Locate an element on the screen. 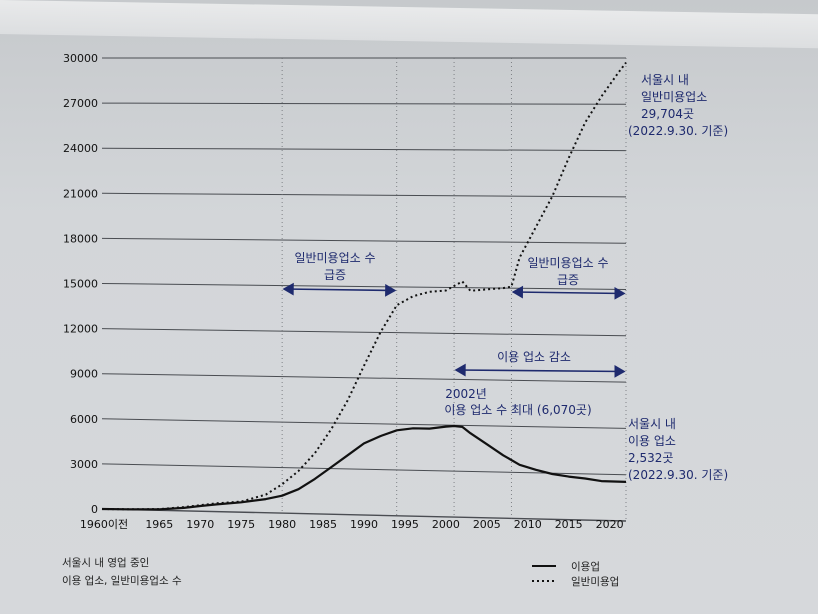 The image size is (818, 614). decline-label: 이용 업소 감소 is located at coordinates (534, 357).